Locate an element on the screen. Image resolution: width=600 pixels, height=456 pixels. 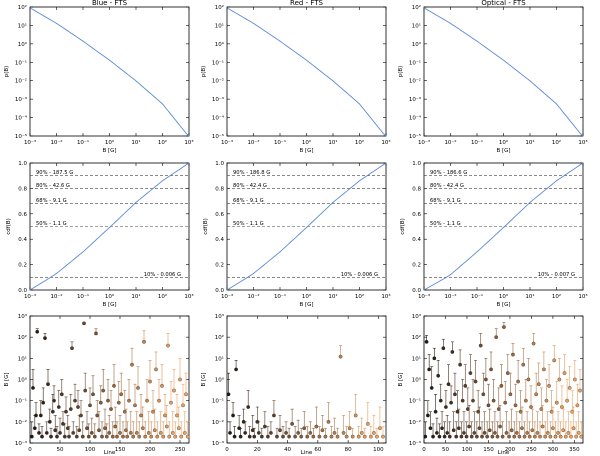
line-x-tick-label: 250 is located at coordinates (531, 450).